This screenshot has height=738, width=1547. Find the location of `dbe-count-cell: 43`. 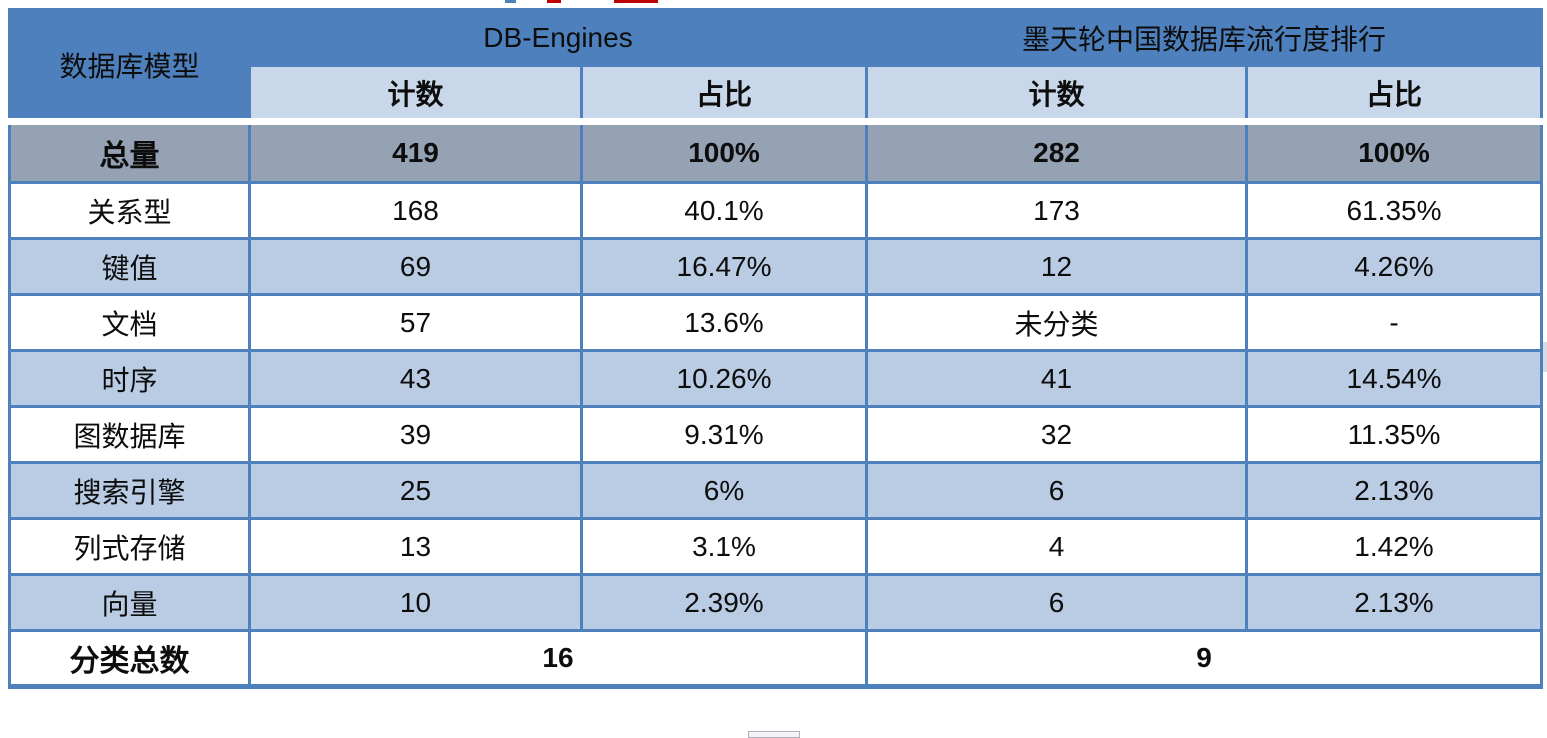

dbe-count-cell: 43 is located at coordinates (415, 378).